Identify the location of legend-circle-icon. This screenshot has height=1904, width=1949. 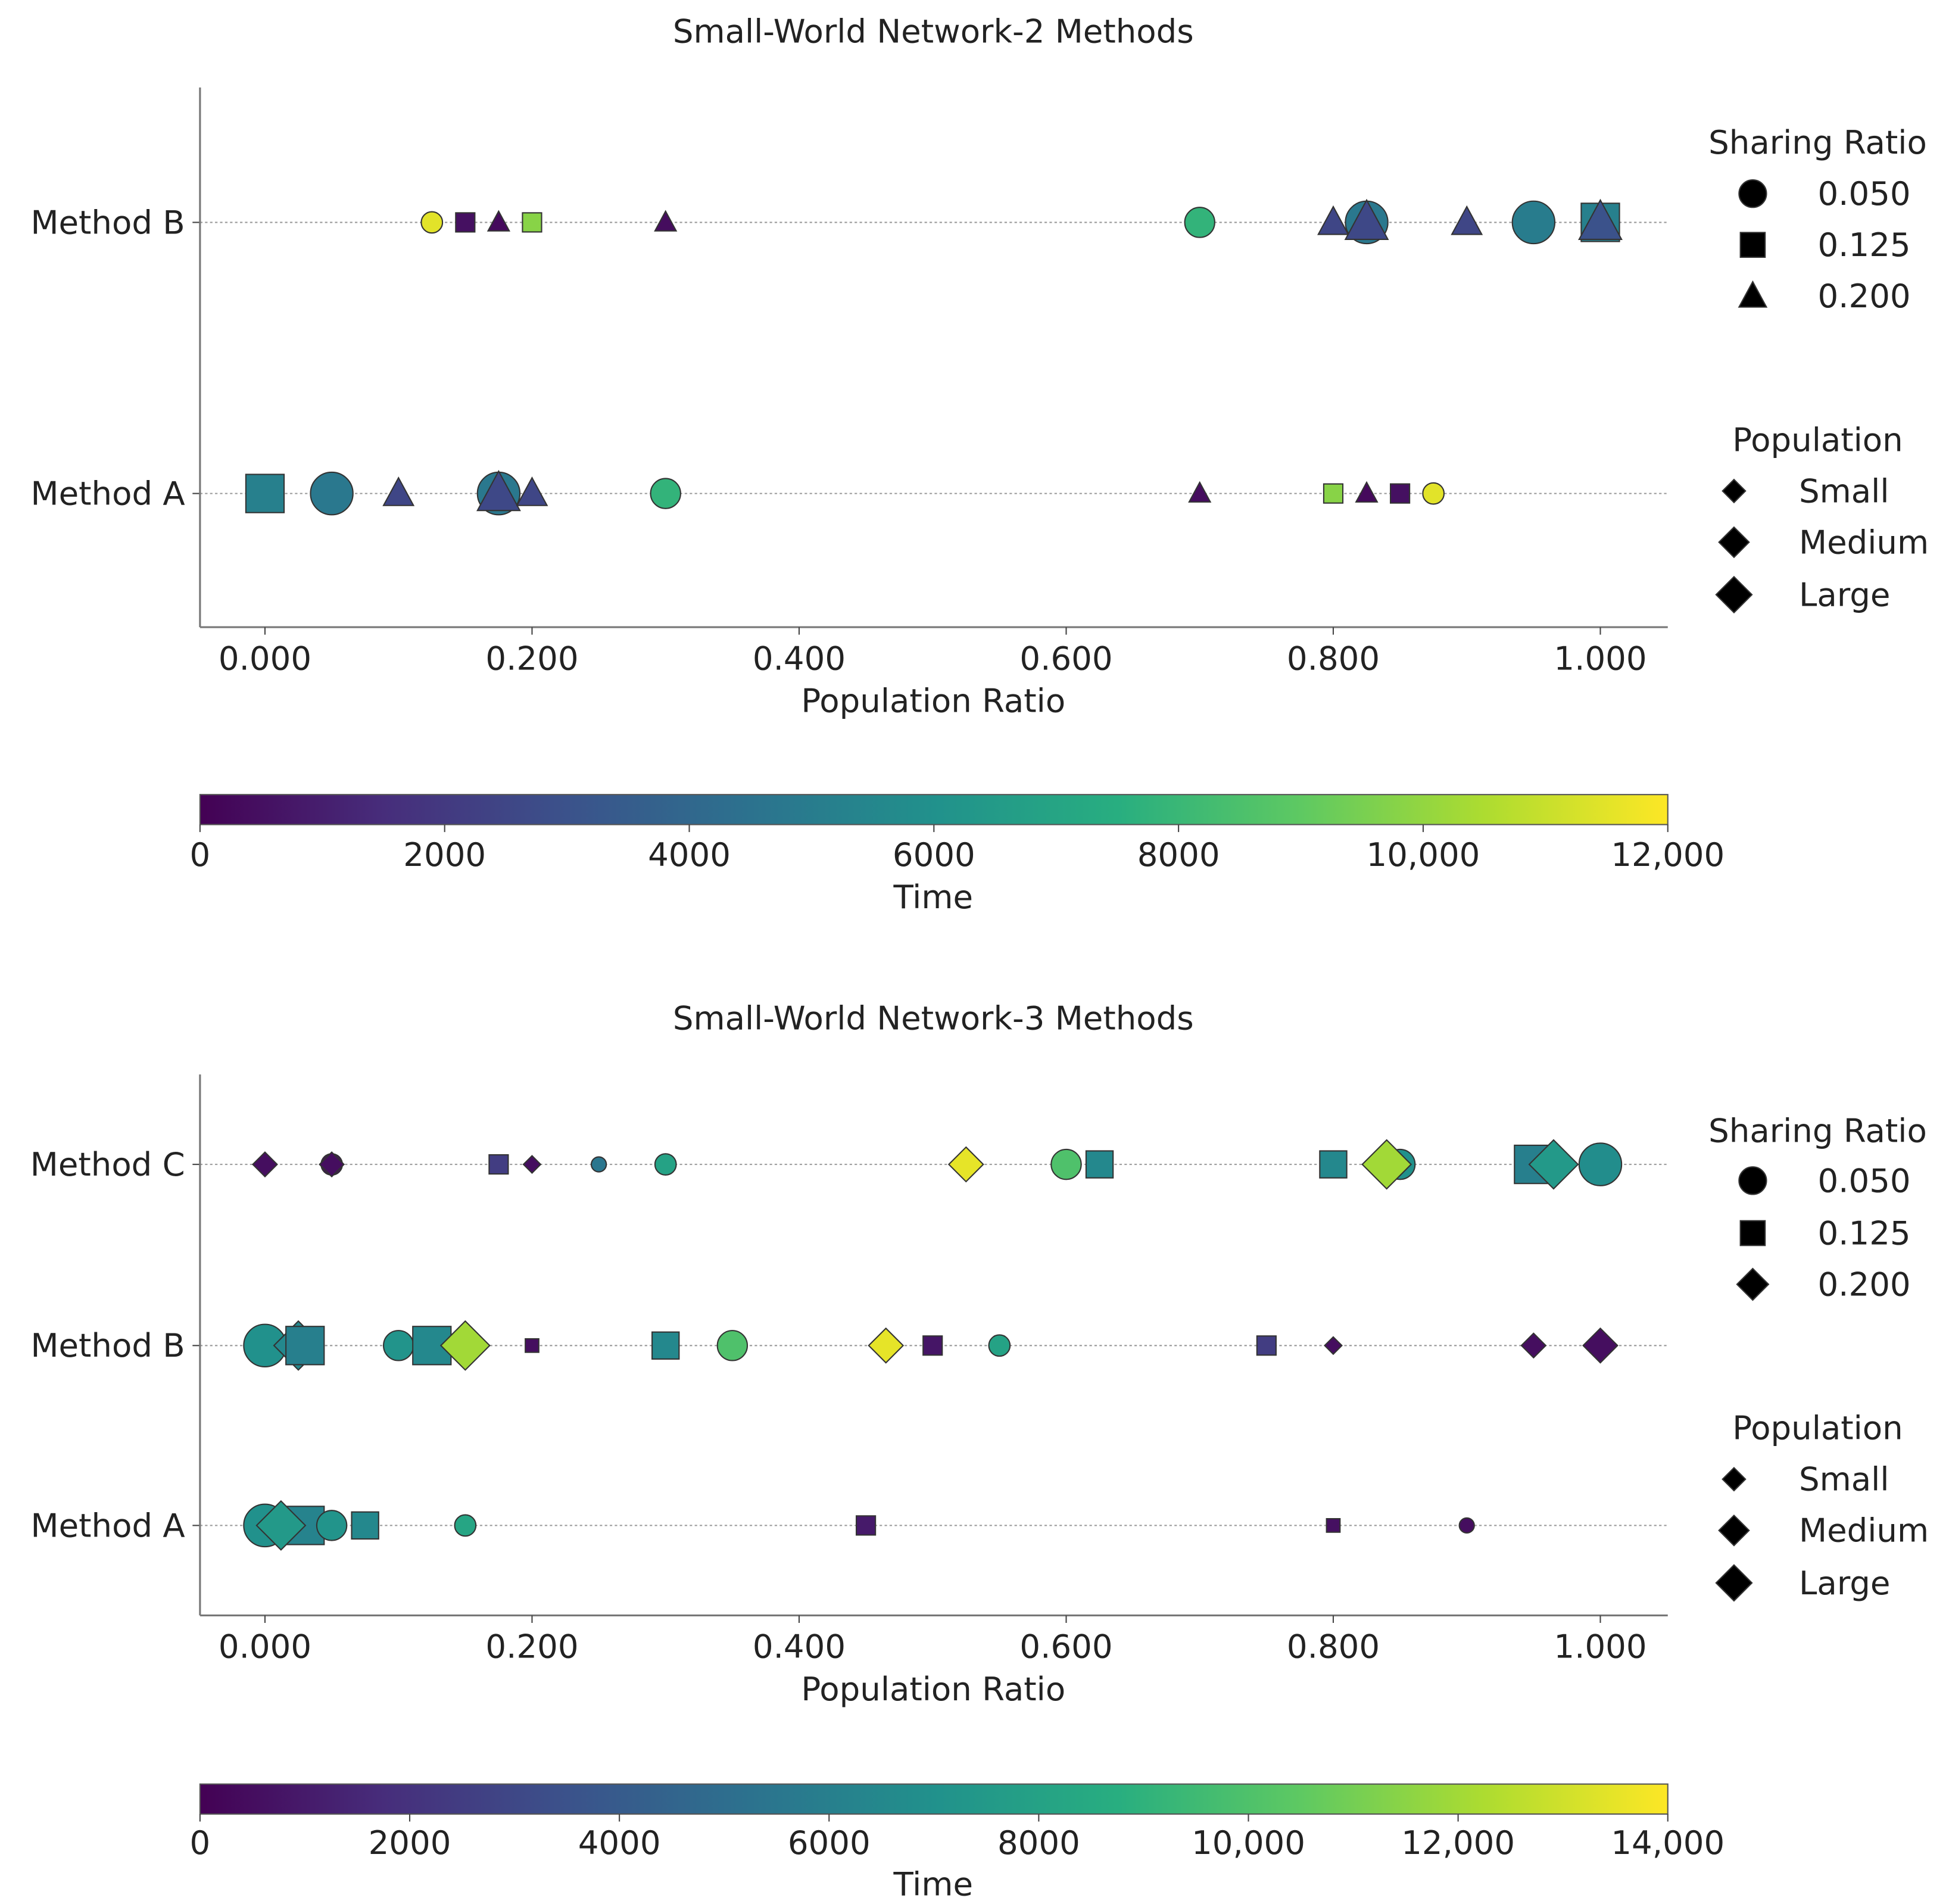
(1752, 1180).